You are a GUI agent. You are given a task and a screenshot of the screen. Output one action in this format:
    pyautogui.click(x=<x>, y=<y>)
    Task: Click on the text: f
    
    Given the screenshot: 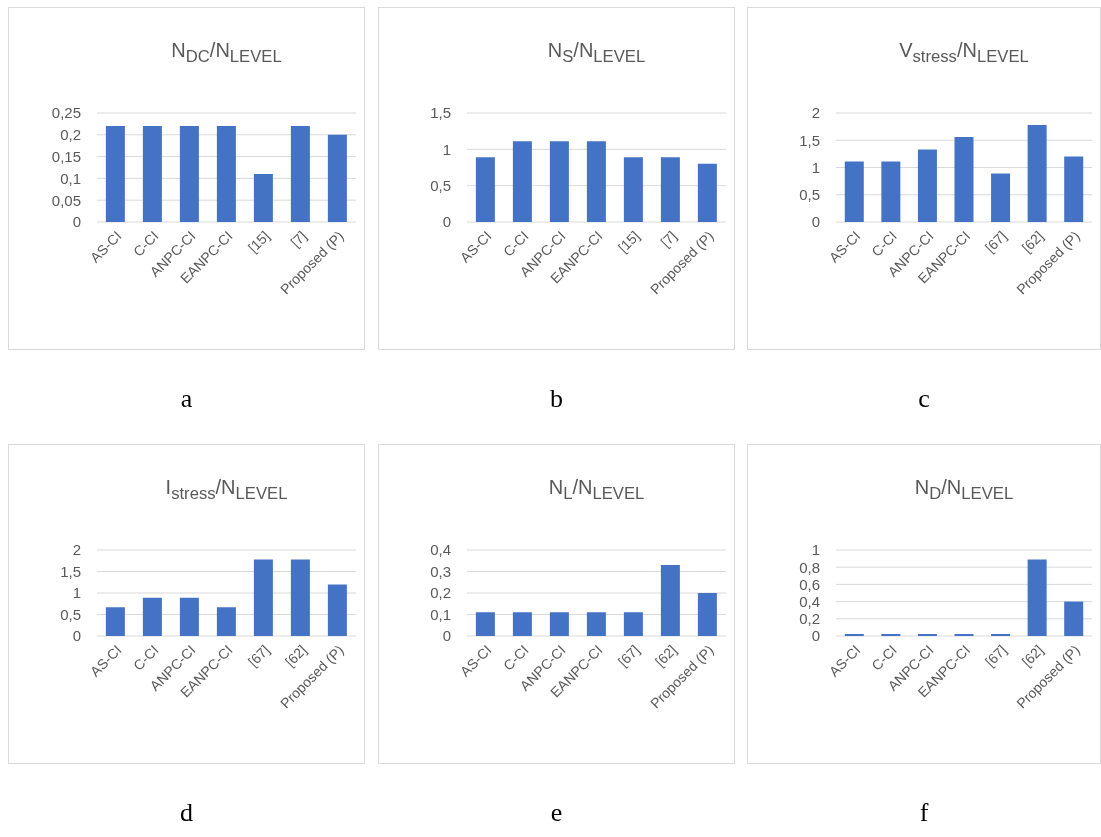 What is the action you would take?
    pyautogui.click(x=924, y=813)
    